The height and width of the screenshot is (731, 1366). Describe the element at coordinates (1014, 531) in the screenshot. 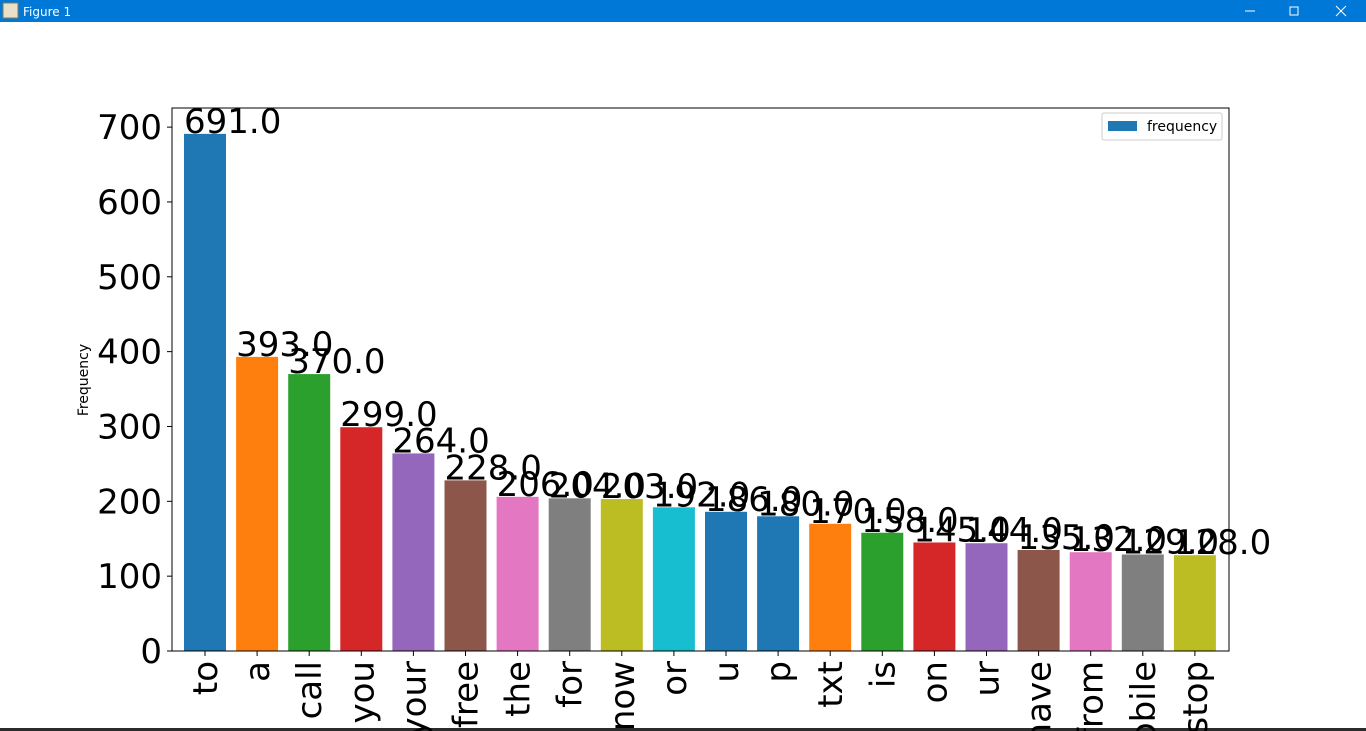

I see `value-label: 144.0` at that location.